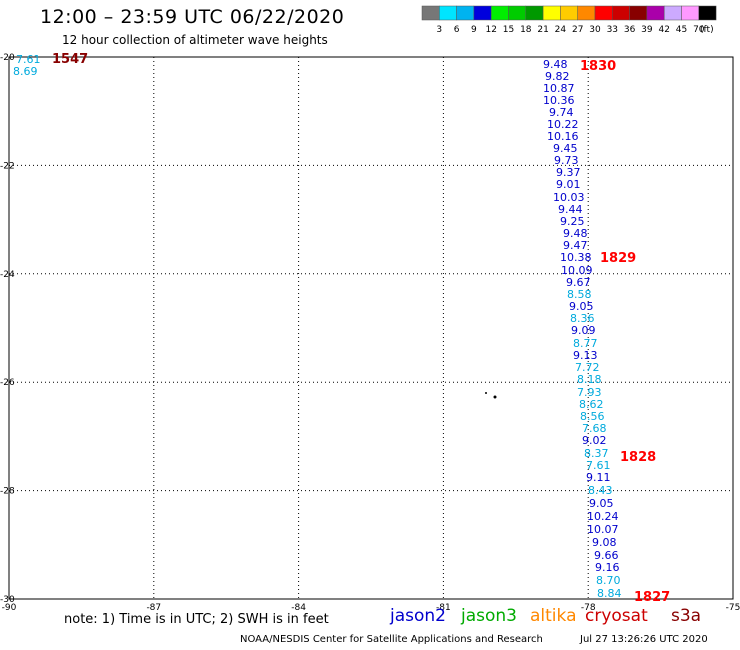 Image resolution: width=740 pixels, height=650 pixels. What do you see at coordinates (600, 490) in the screenshot?
I see `wave-height-value: 8.43` at bounding box center [600, 490].